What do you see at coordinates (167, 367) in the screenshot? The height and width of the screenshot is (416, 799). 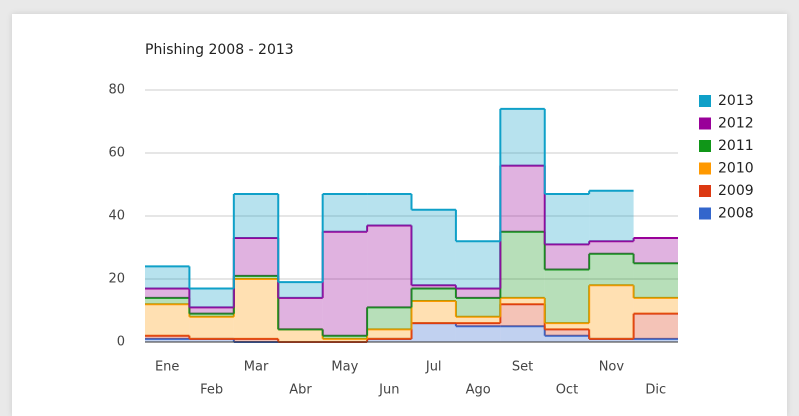 I see `x-tick-label: Ene` at bounding box center [167, 367].